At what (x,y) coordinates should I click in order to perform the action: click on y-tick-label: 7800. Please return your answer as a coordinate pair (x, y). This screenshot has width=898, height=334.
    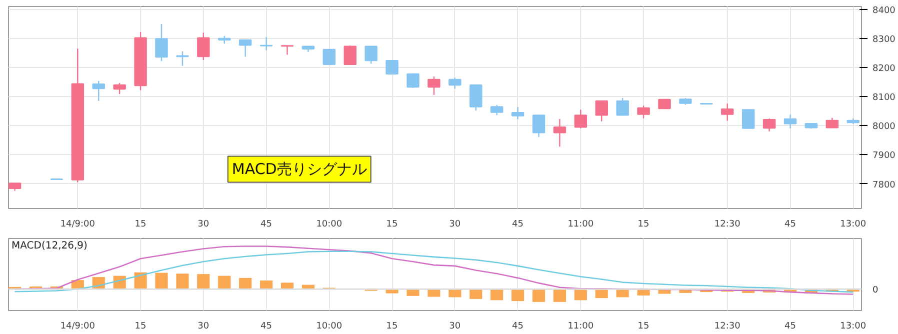
    Looking at the image, I should click on (884, 185).